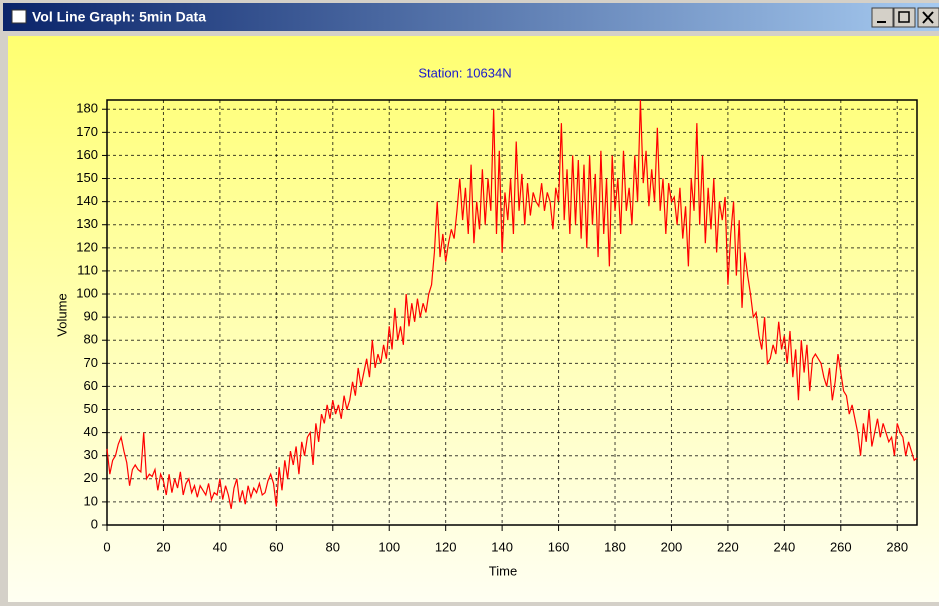  What do you see at coordinates (106, 546) in the screenshot?
I see `x-tick-label: 0` at bounding box center [106, 546].